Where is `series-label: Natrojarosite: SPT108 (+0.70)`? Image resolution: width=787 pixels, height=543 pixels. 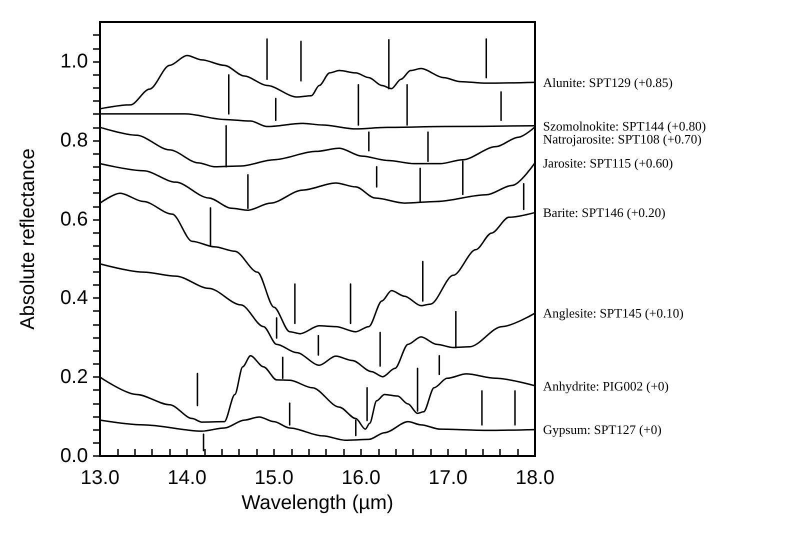 series-label: Natrojarosite: SPT108 (+0.70) is located at coordinates (622, 138).